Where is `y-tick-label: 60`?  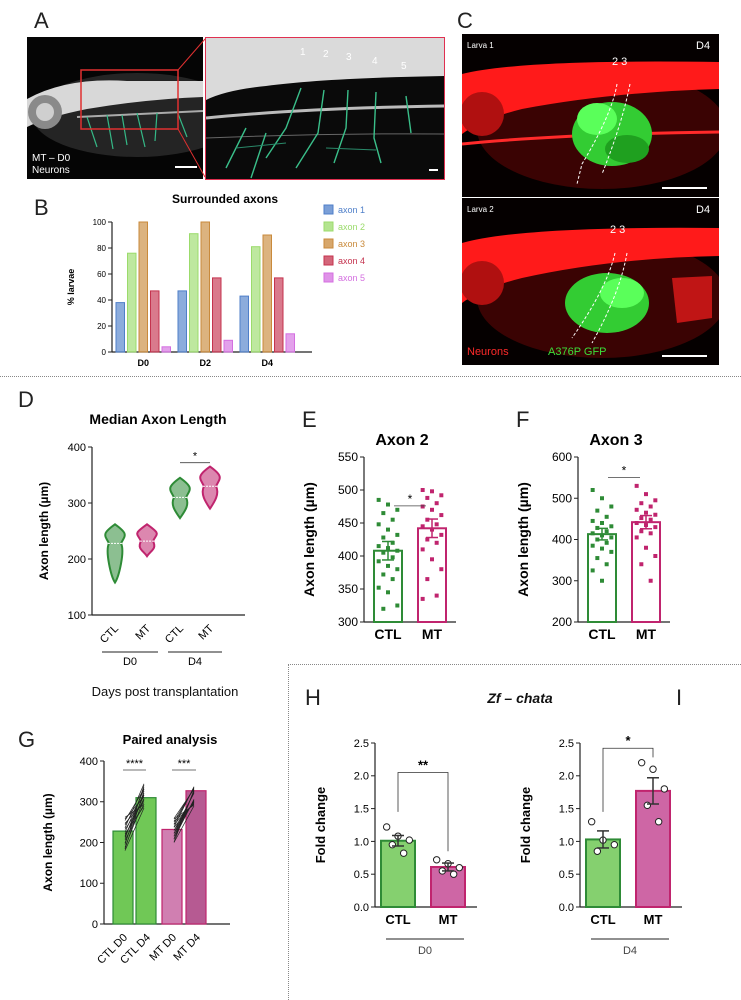 y-tick-label: 60 is located at coordinates (101, 274).